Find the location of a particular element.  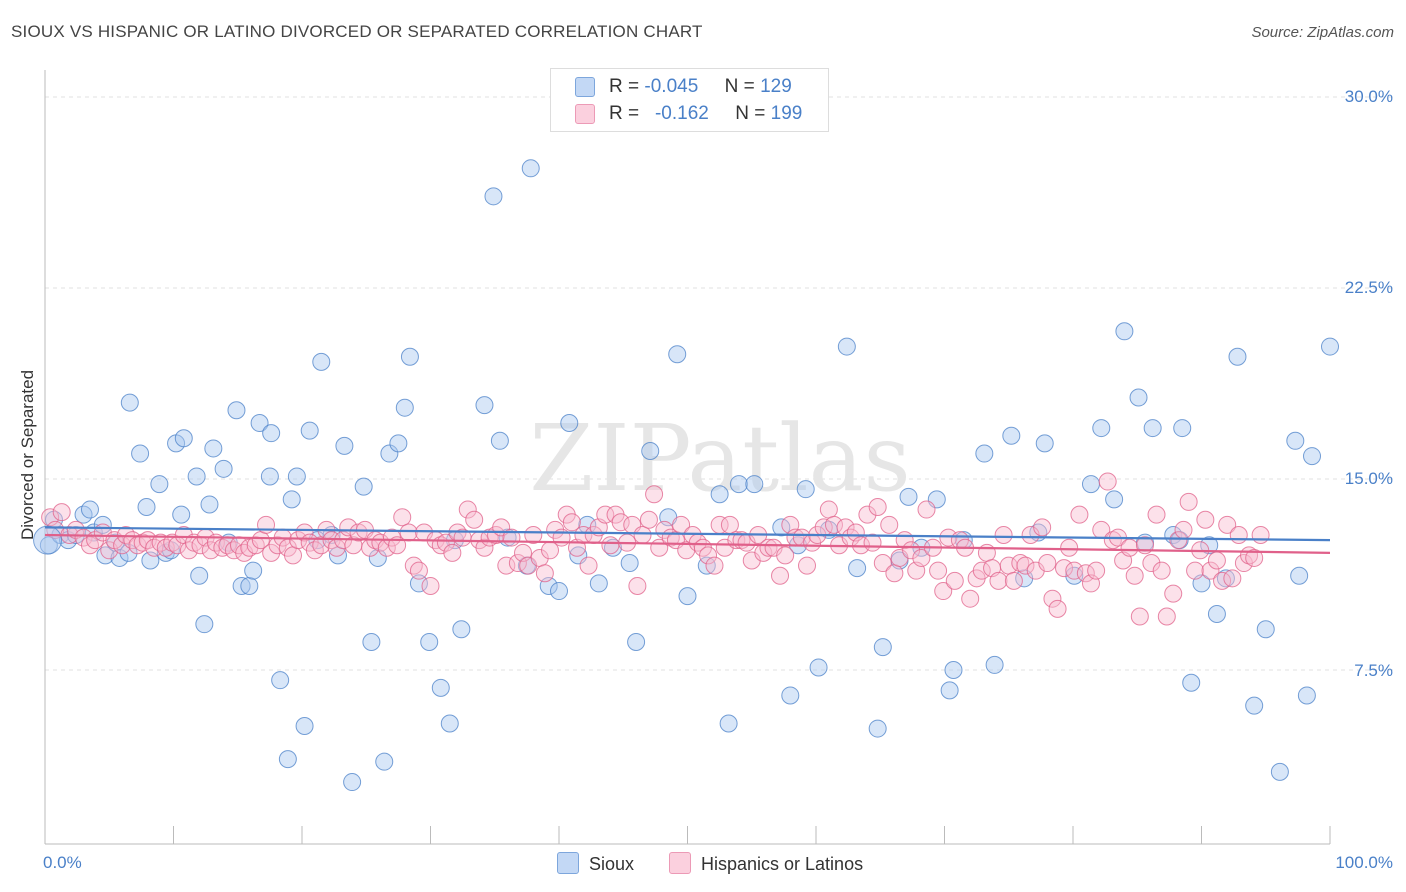

legend-item-sioux: Sioux is located at coordinates (595, 863).